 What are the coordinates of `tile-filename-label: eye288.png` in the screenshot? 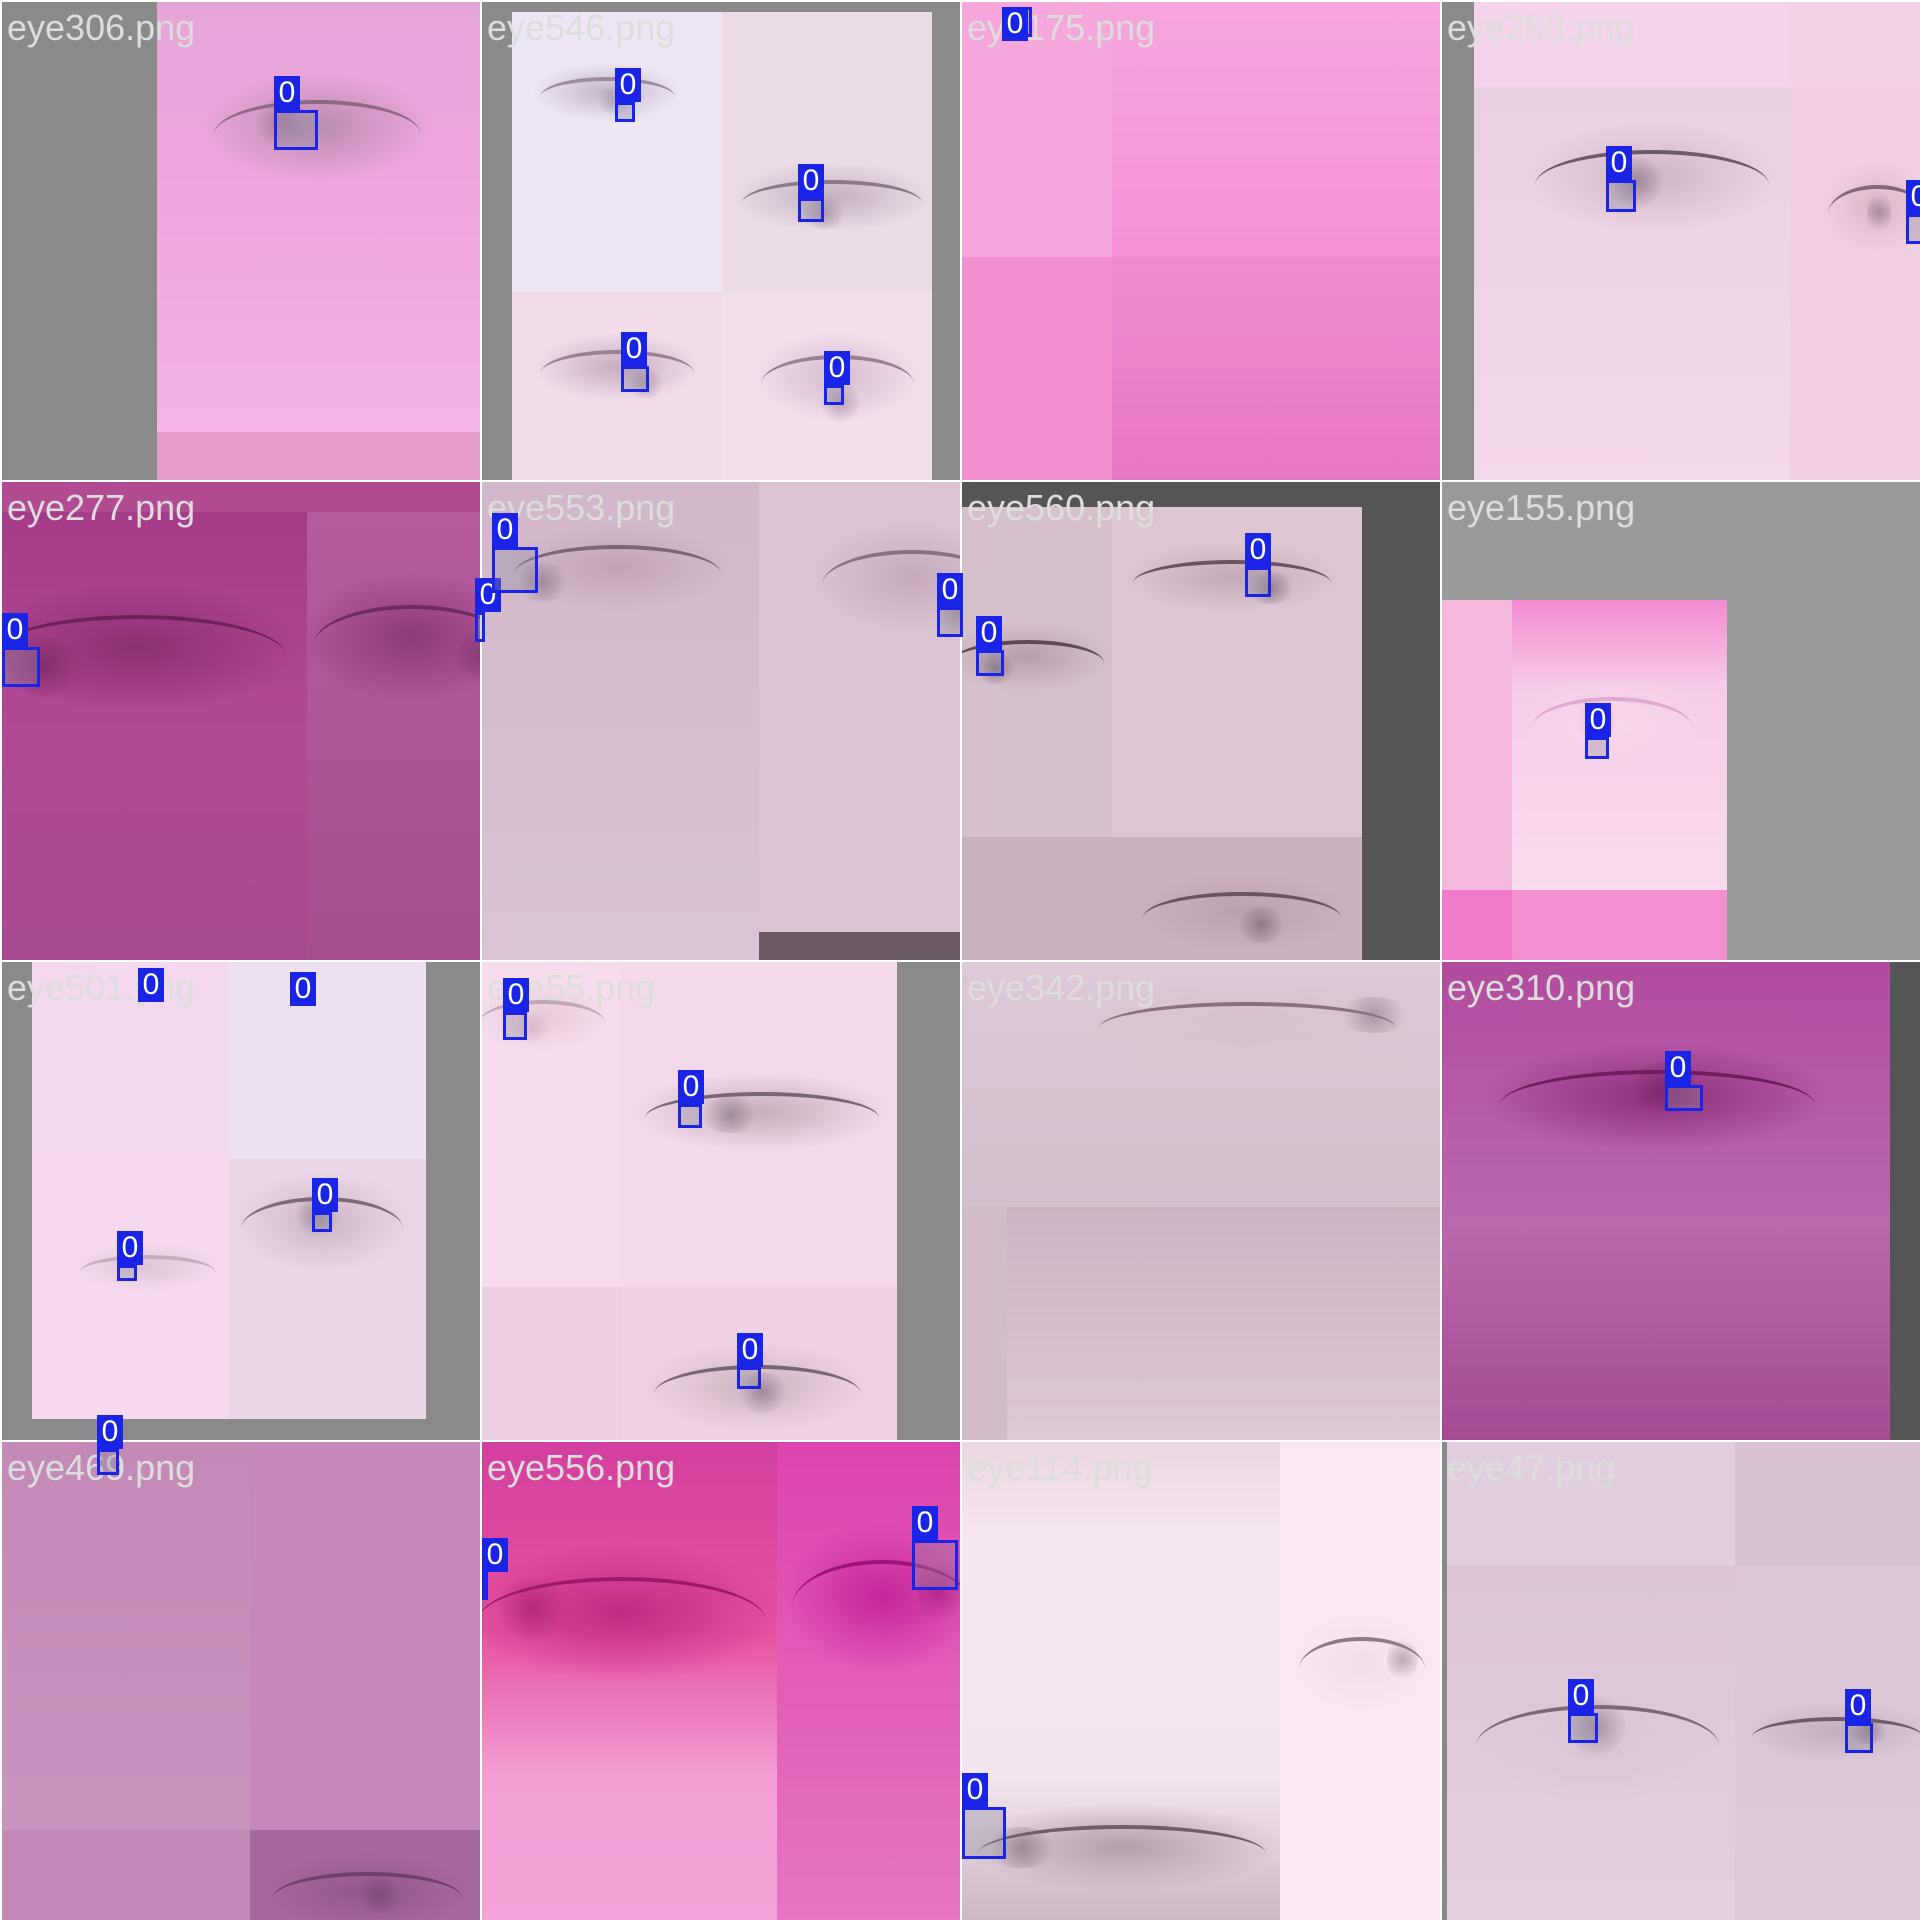 It's located at (1541, 27).